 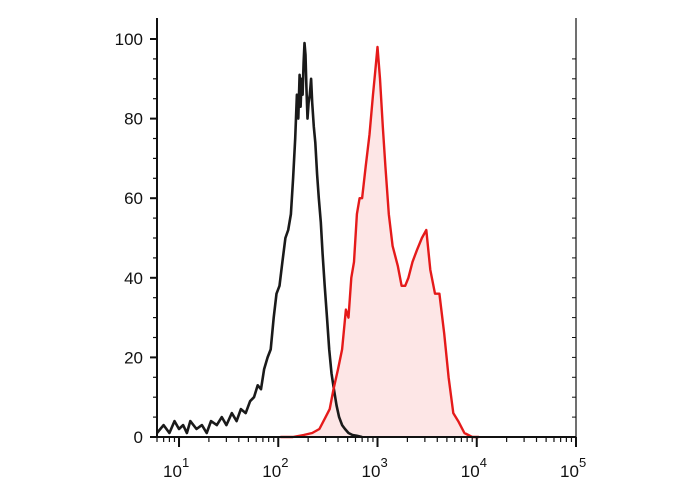 What do you see at coordinates (483, 462) in the screenshot?
I see `x-tick-label-exponent: 4` at bounding box center [483, 462].